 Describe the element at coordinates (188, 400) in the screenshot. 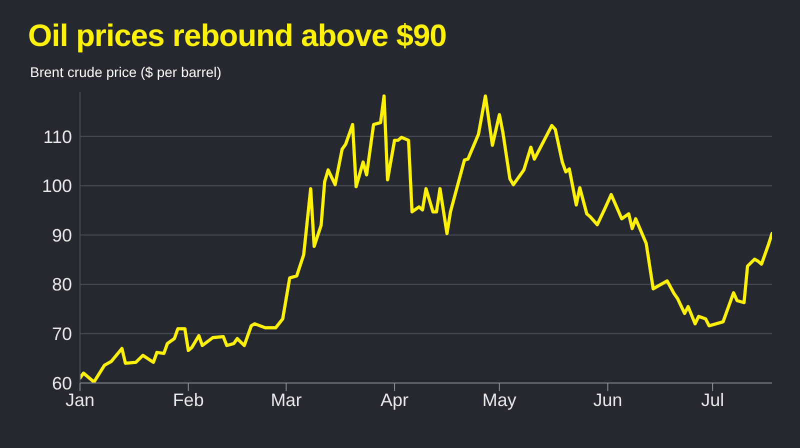

I see `x-tick-label: Feb` at that location.